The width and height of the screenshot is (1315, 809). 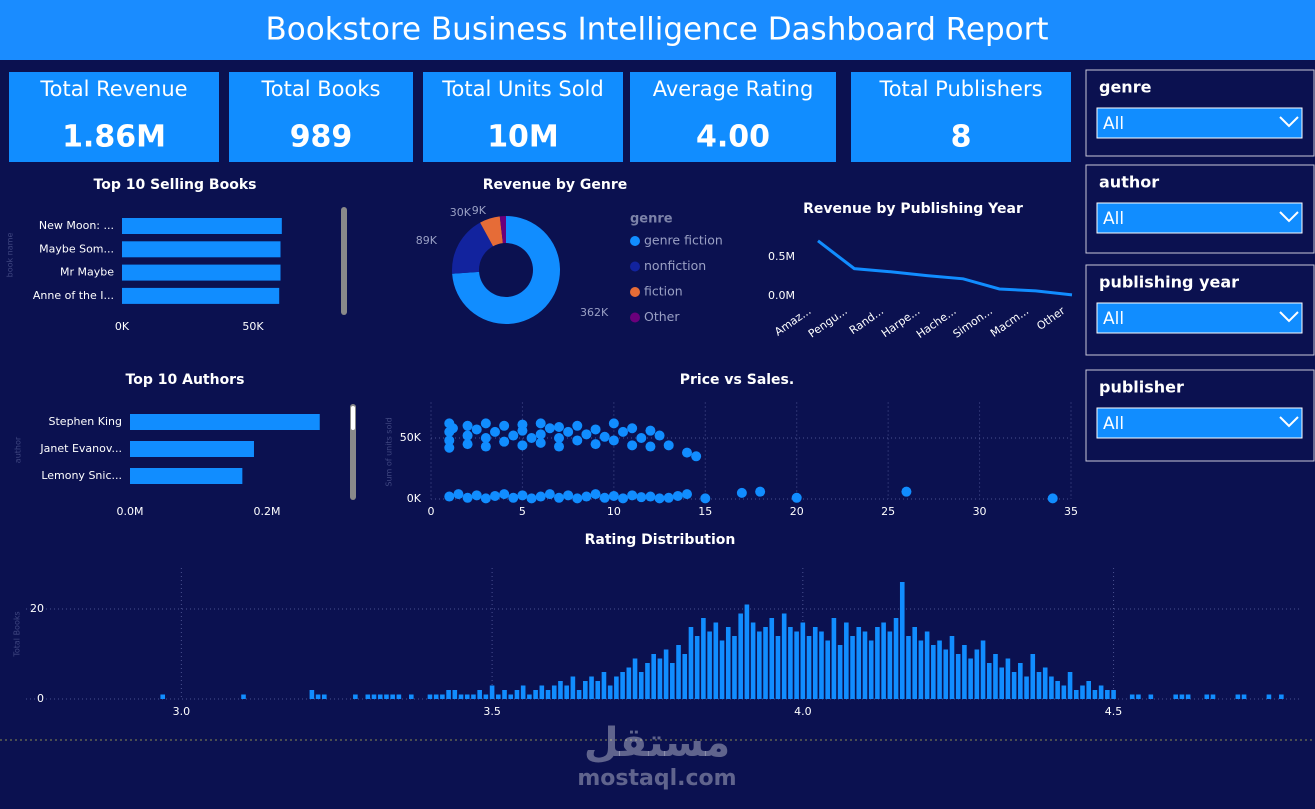 I want to click on x-tick-label: 0.0M, so click(x=130, y=511).